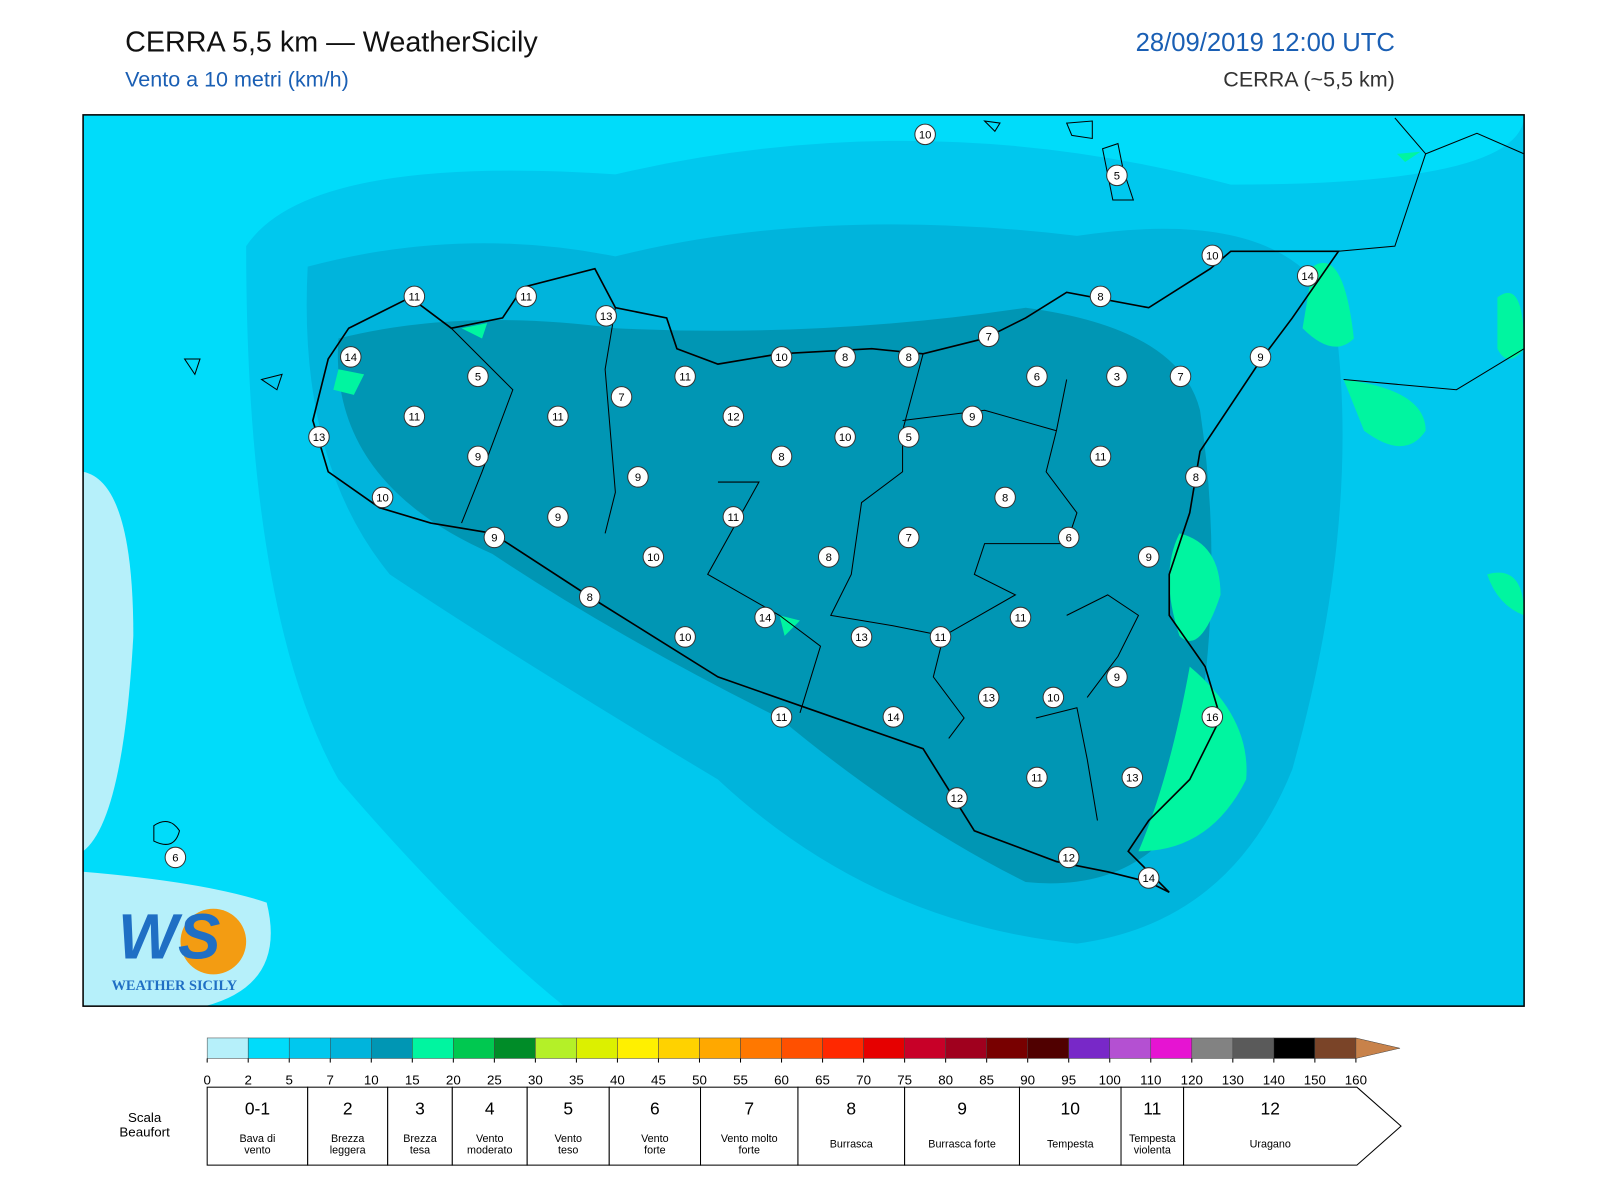 The height and width of the screenshot is (1200, 1600). What do you see at coordinates (1233, 1080) in the screenshot?
I see `colorbar-tick-label: 130` at bounding box center [1233, 1080].